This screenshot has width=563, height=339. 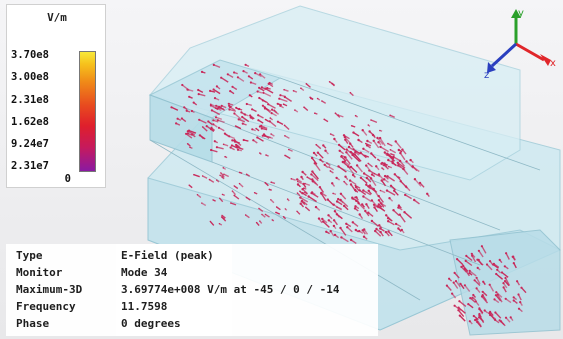 What do you see at coordinates (39, 272) in the screenshot?
I see `info-label-monitor: Monitor` at bounding box center [39, 272].